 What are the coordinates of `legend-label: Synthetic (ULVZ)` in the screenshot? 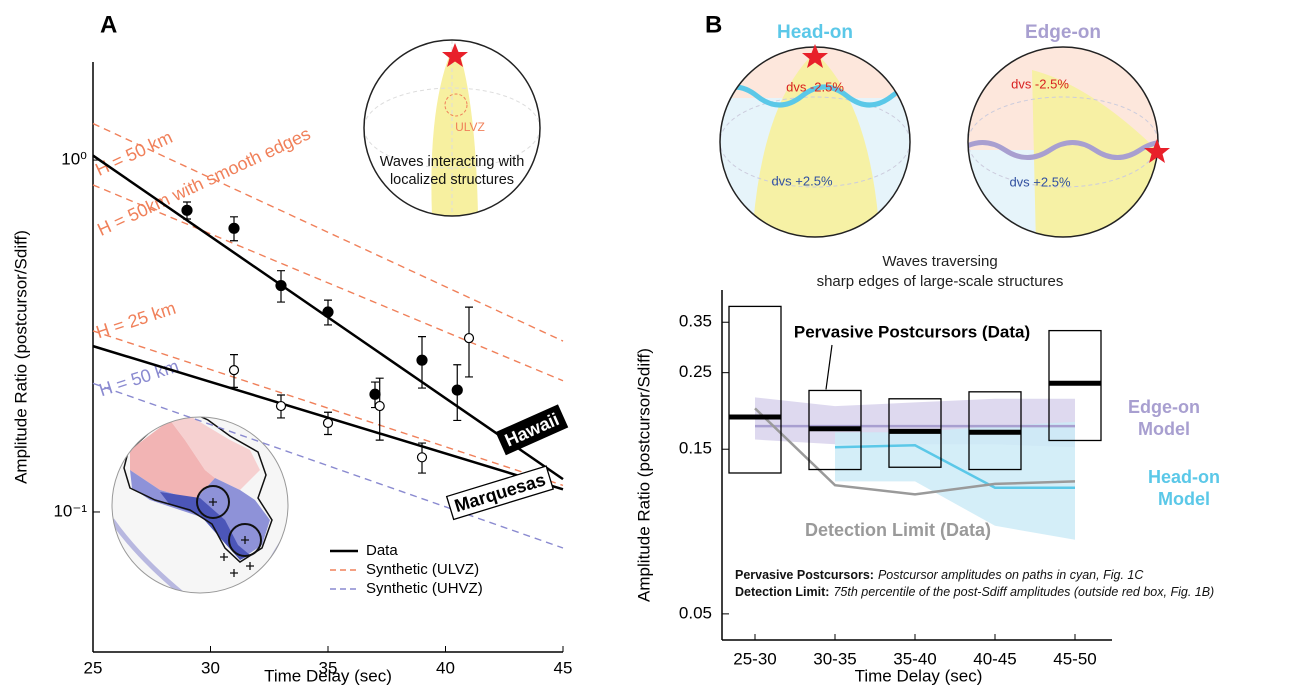 It's located at (422, 569).